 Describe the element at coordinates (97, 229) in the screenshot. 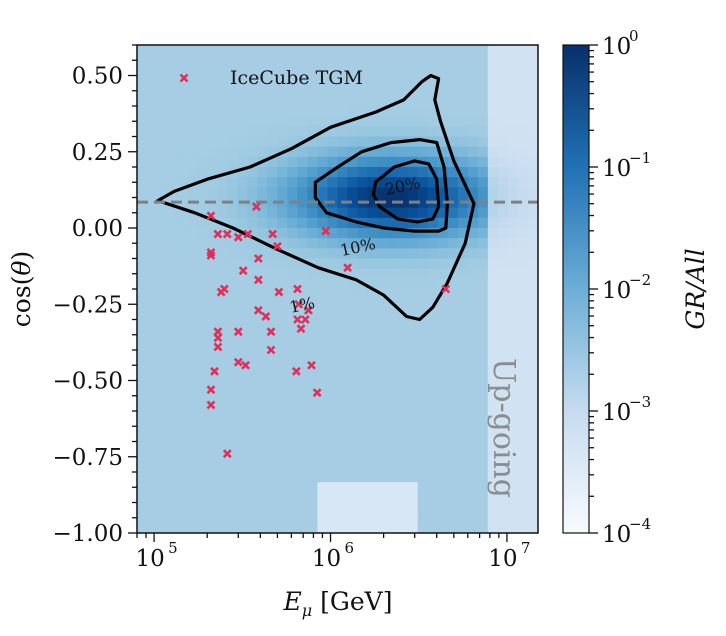

I see `y-tick-label: 0.00` at that location.